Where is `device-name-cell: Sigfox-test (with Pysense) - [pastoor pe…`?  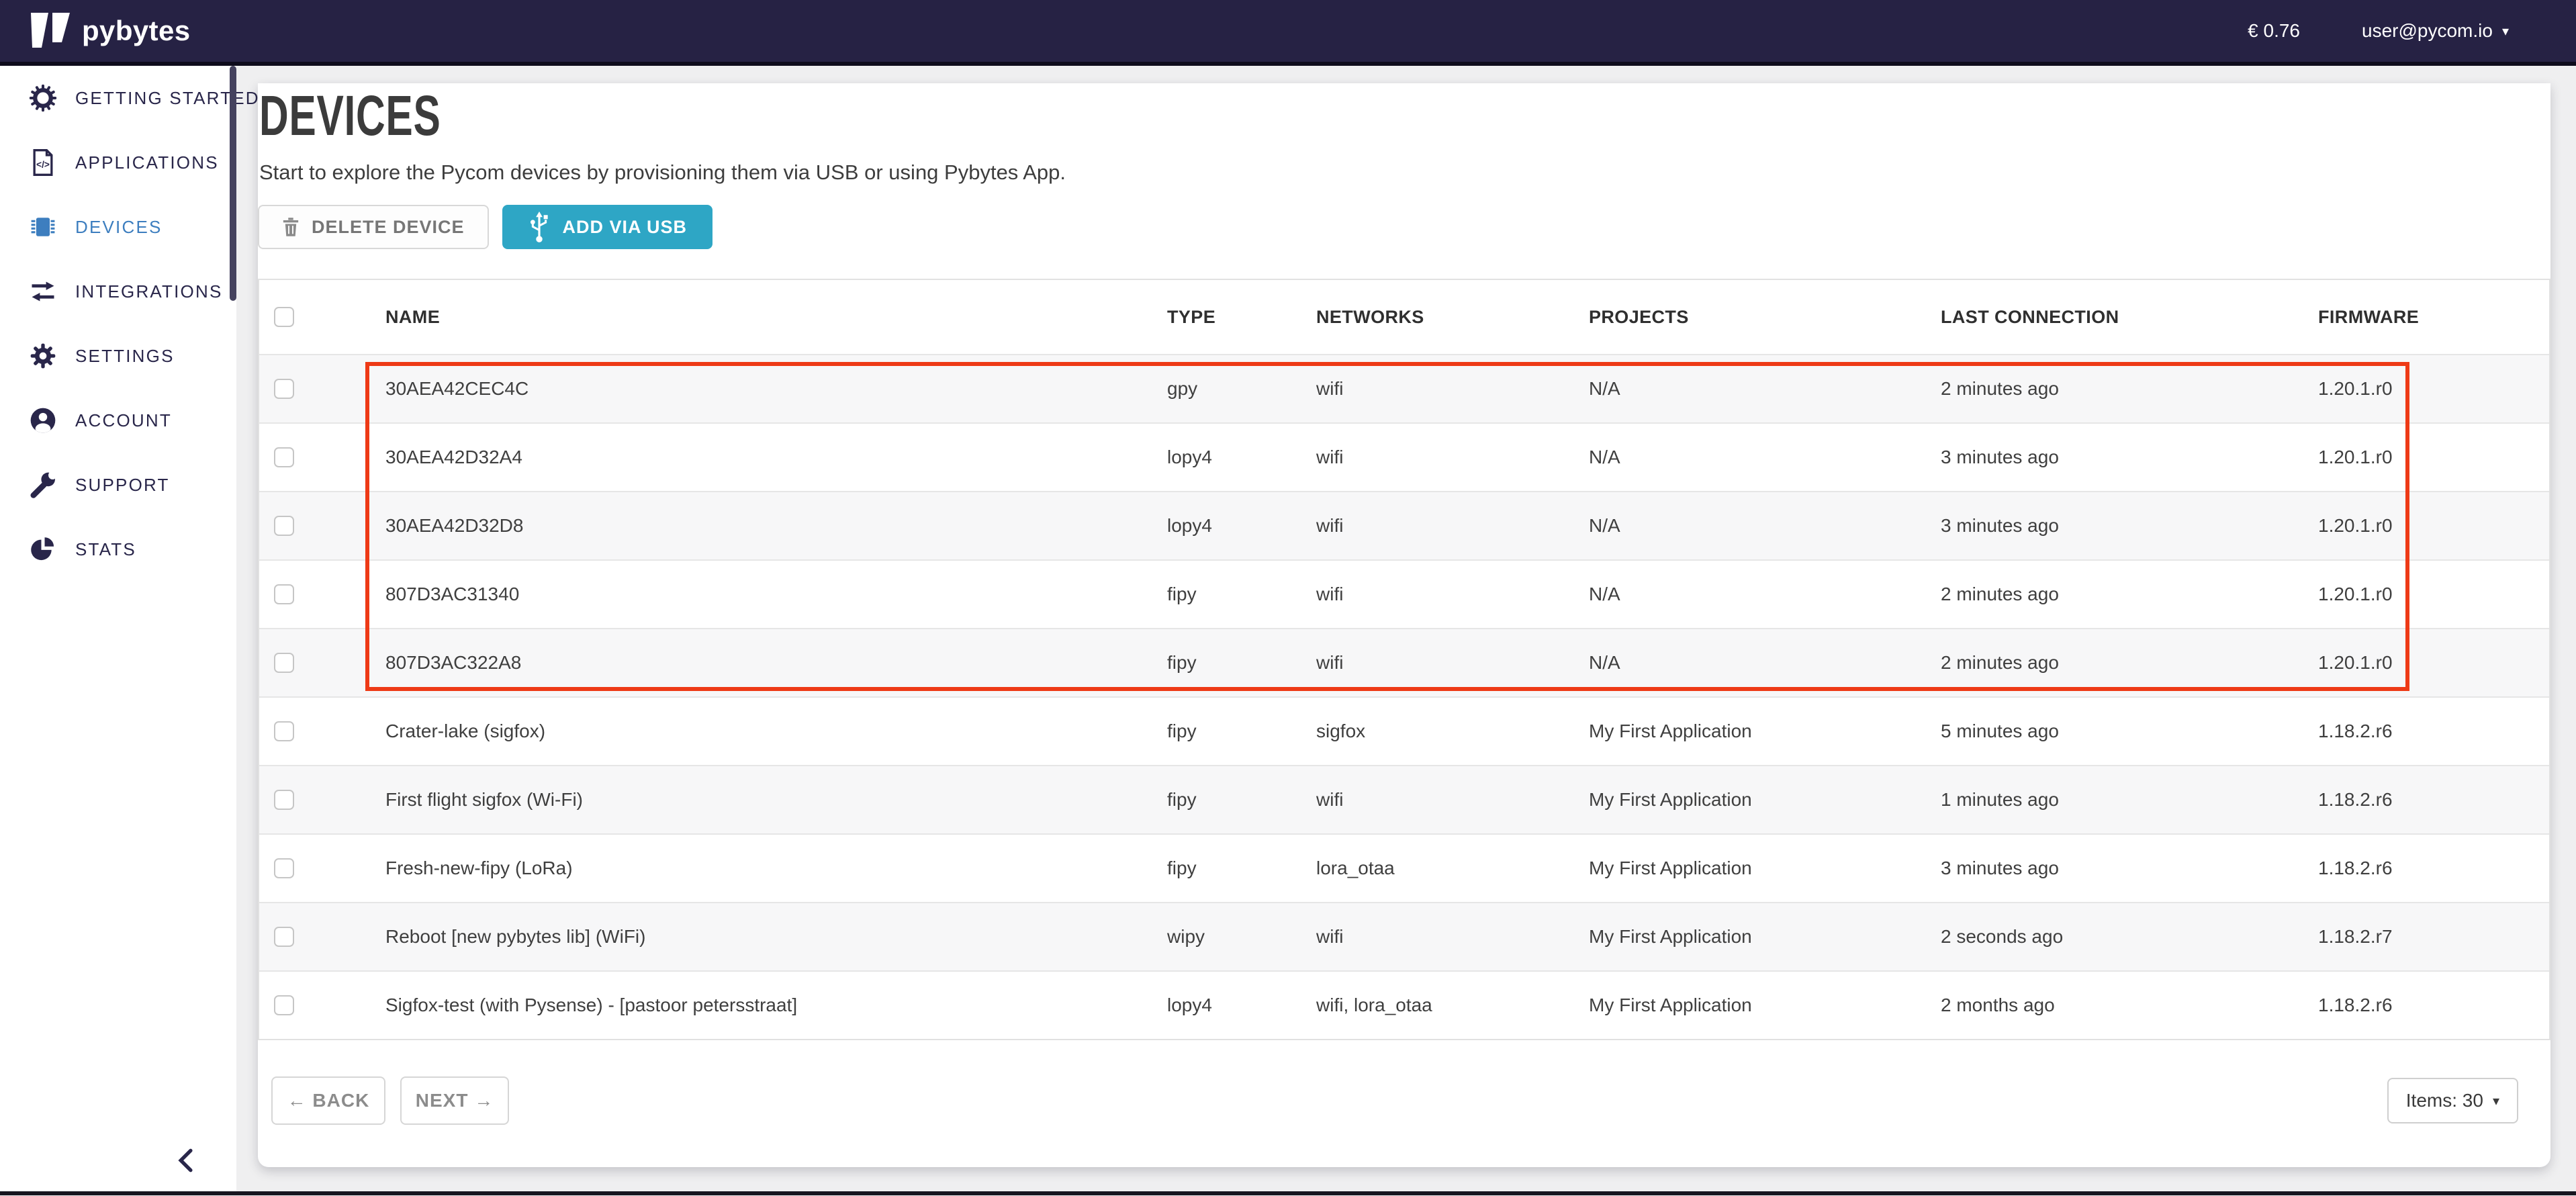 device-name-cell: Sigfox-test (with Pysense) - [pastoor pe… is located at coordinates (591, 1005).